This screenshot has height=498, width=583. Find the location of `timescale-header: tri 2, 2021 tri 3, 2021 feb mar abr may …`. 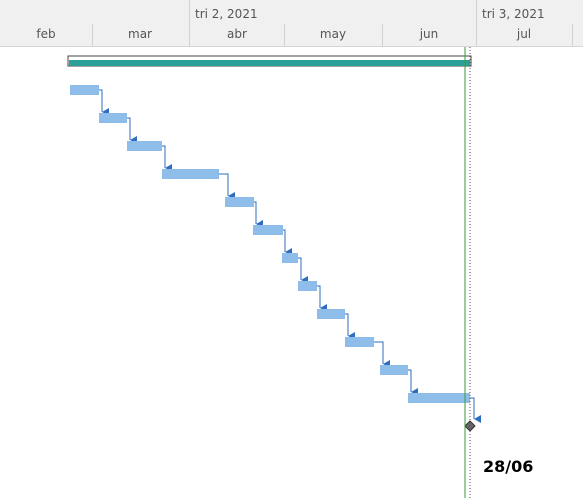

timescale-header: tri 2, 2021 tri 3, 2021 feb mar abr may … is located at coordinates (291, 23).